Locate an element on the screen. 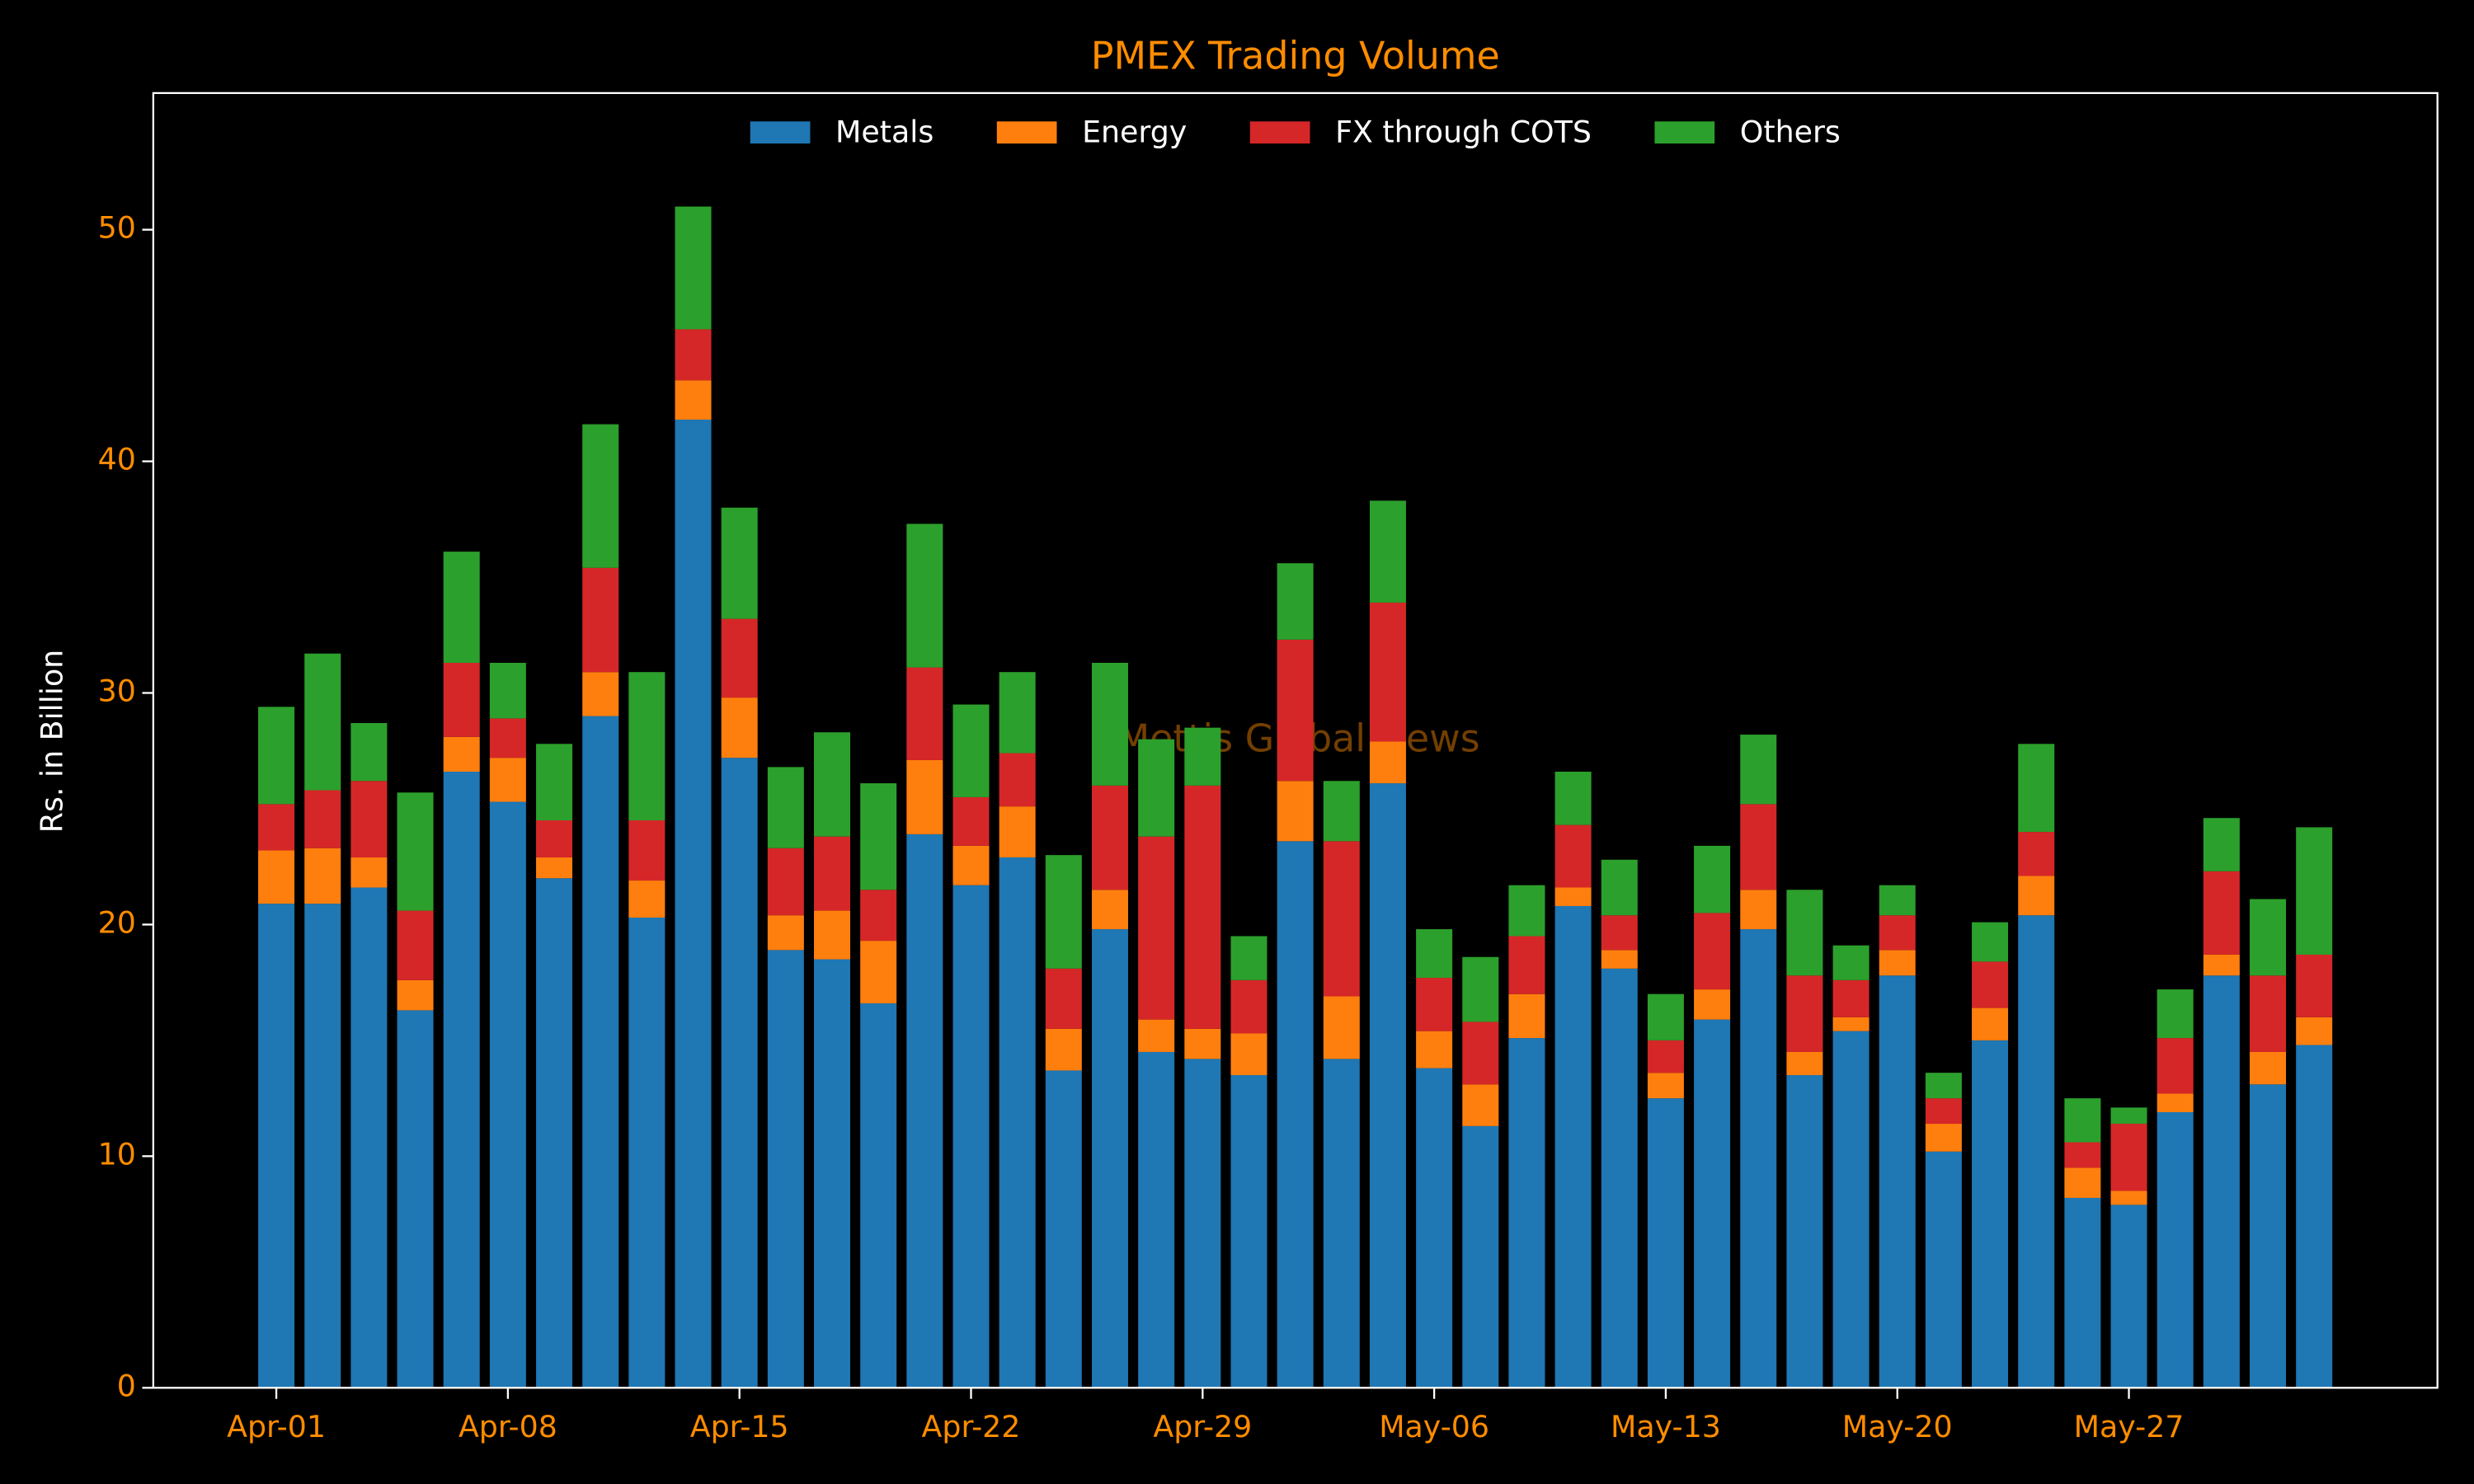 Image resolution: width=2474 pixels, height=1484 pixels. legend: Metals Energy FX through COTS Others is located at coordinates (1295, 132).